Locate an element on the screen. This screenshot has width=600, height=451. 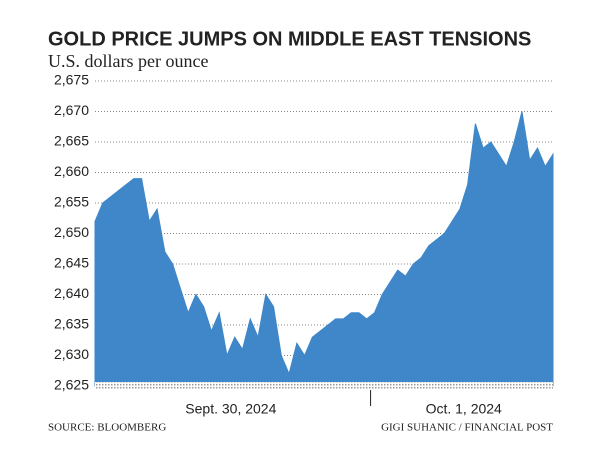
y-tick-label: 2,650 is located at coordinates (71, 232).